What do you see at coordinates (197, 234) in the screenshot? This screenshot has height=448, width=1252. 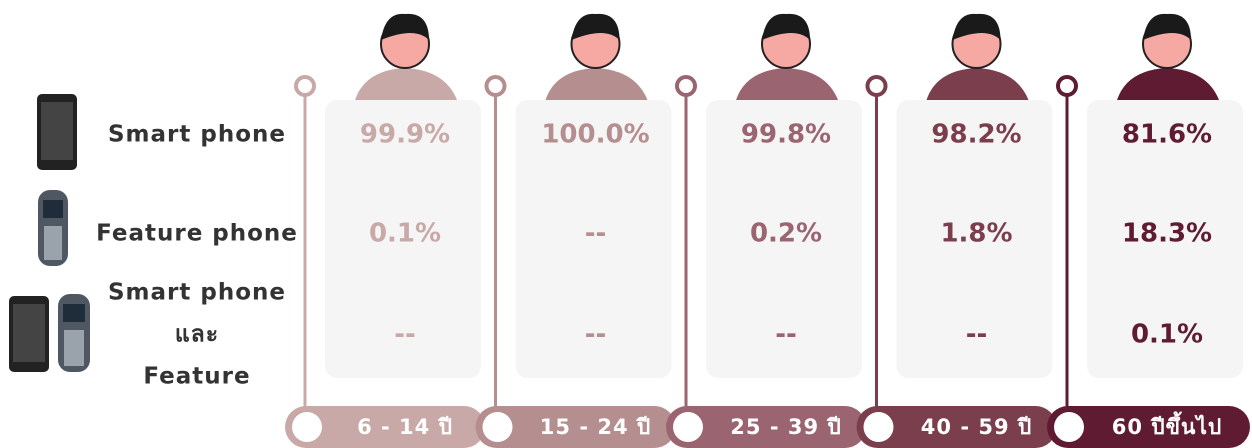 I see `row-label: Feature phone` at bounding box center [197, 234].